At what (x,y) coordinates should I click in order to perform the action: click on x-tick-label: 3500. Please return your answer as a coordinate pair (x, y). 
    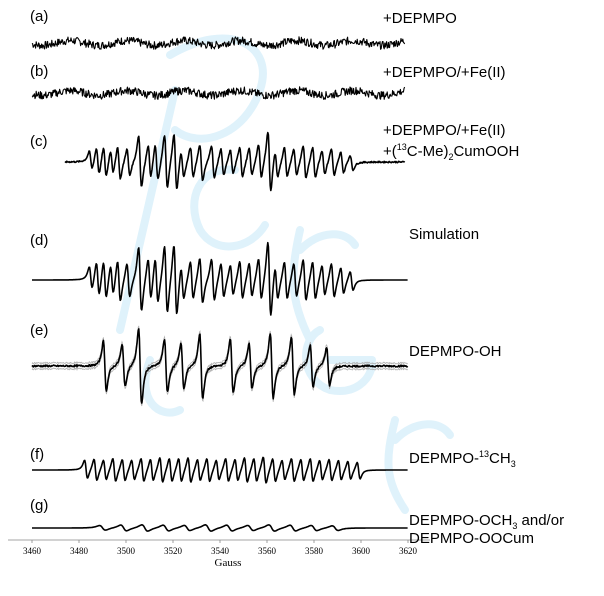
    Looking at the image, I should click on (126, 551).